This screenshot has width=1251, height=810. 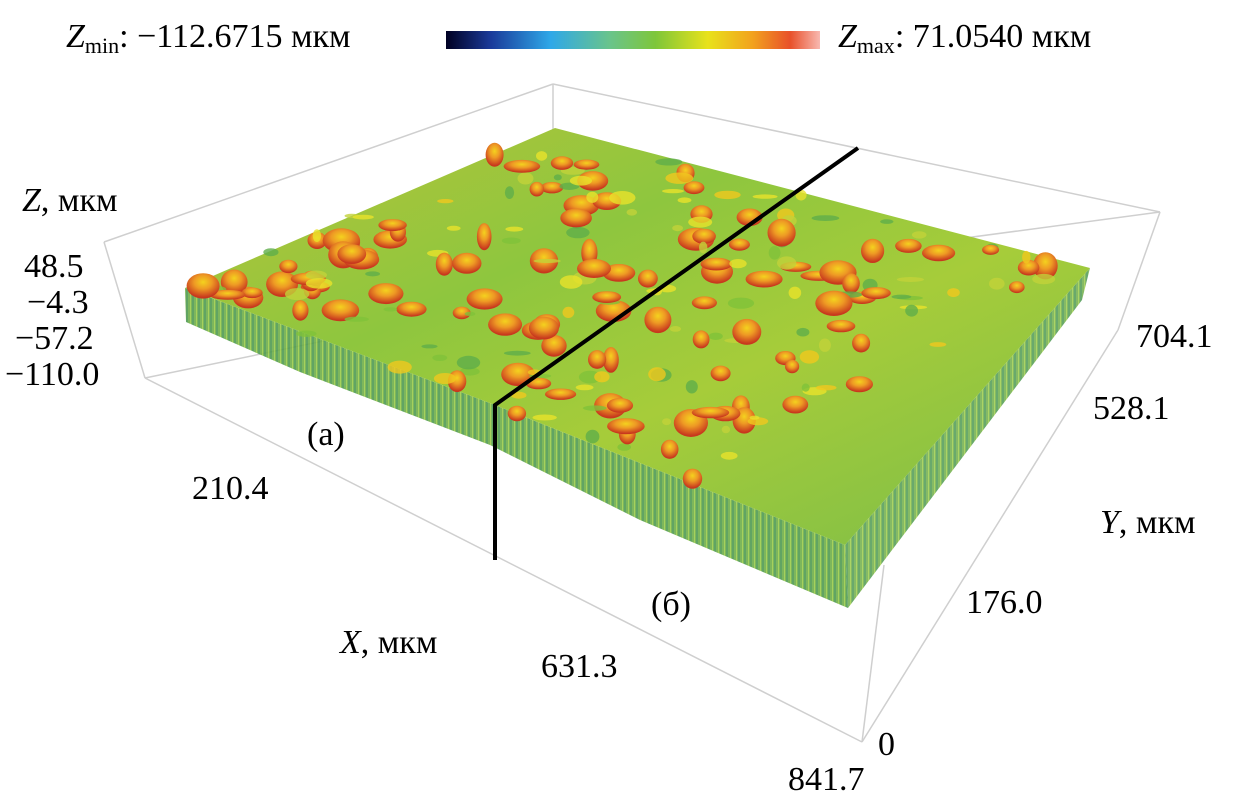 What do you see at coordinates (1147, 523) in the screenshot?
I see `y-axis-title: Y, мкм` at bounding box center [1147, 523].